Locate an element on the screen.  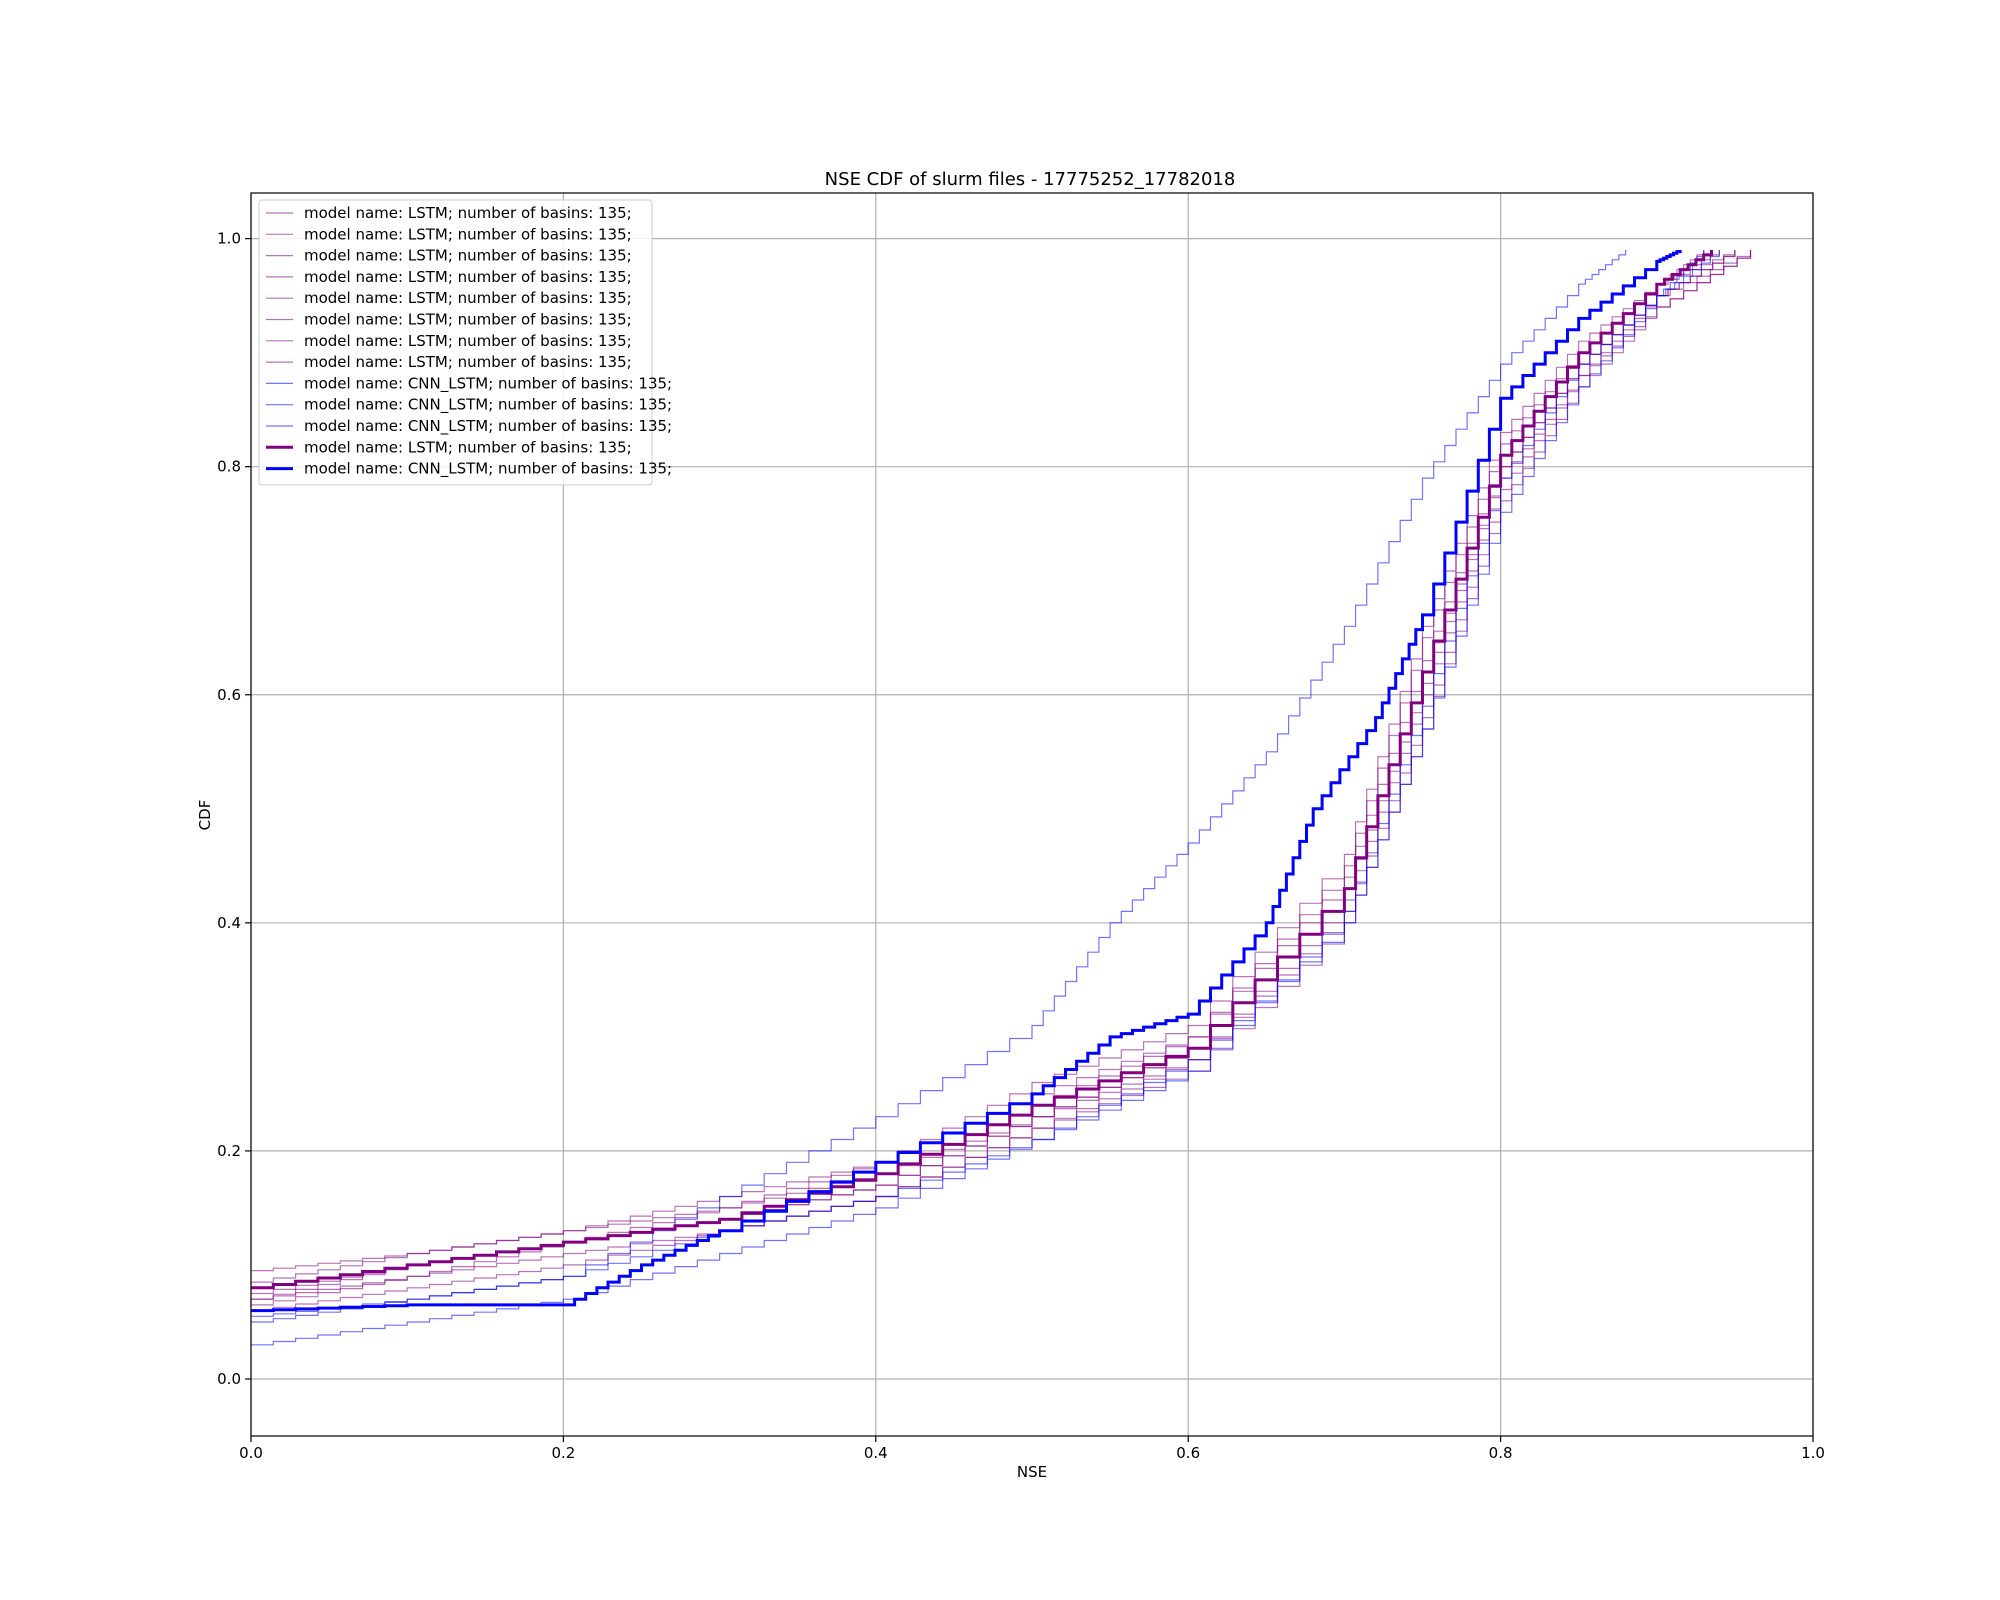
y-tick-label: 0.8 is located at coordinates (229, 467).